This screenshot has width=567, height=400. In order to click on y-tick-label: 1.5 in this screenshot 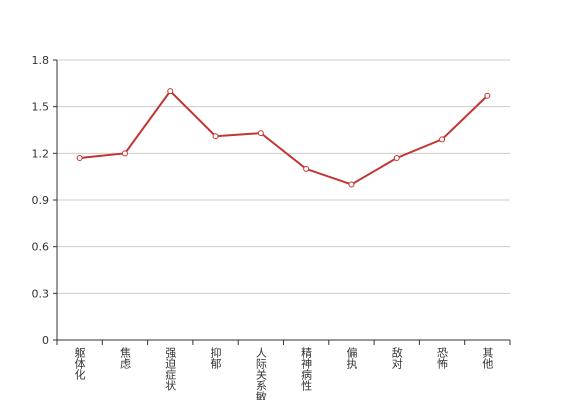, I will do `click(41, 107)`.